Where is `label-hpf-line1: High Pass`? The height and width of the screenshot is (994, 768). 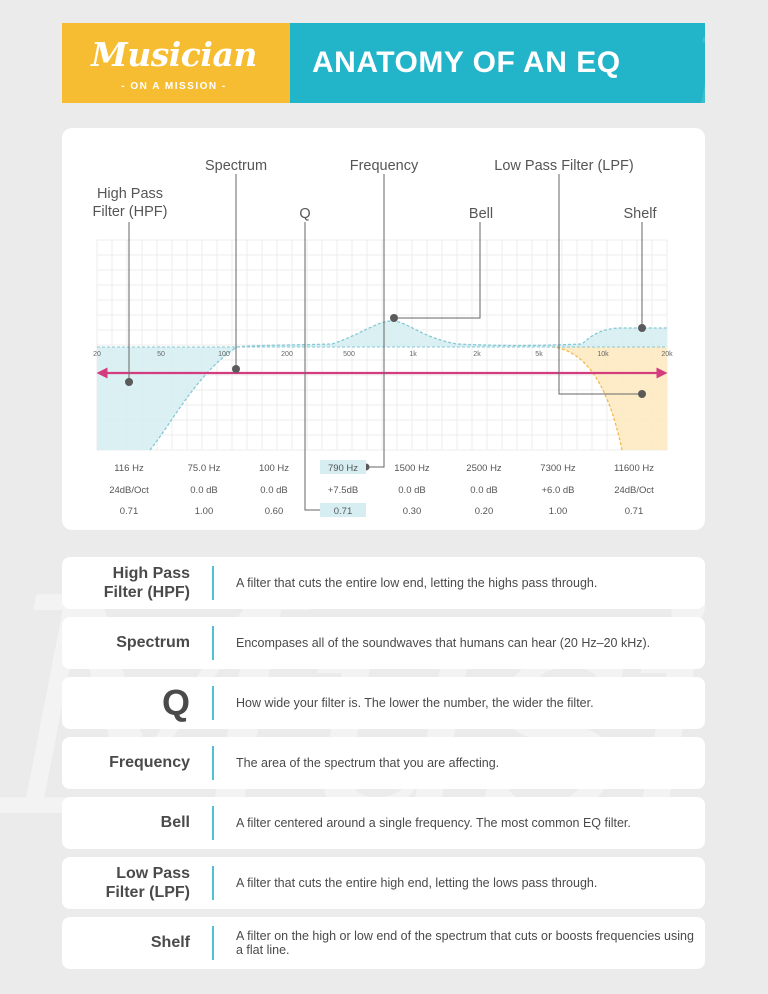 label-hpf-line1: High Pass is located at coordinates (130, 194).